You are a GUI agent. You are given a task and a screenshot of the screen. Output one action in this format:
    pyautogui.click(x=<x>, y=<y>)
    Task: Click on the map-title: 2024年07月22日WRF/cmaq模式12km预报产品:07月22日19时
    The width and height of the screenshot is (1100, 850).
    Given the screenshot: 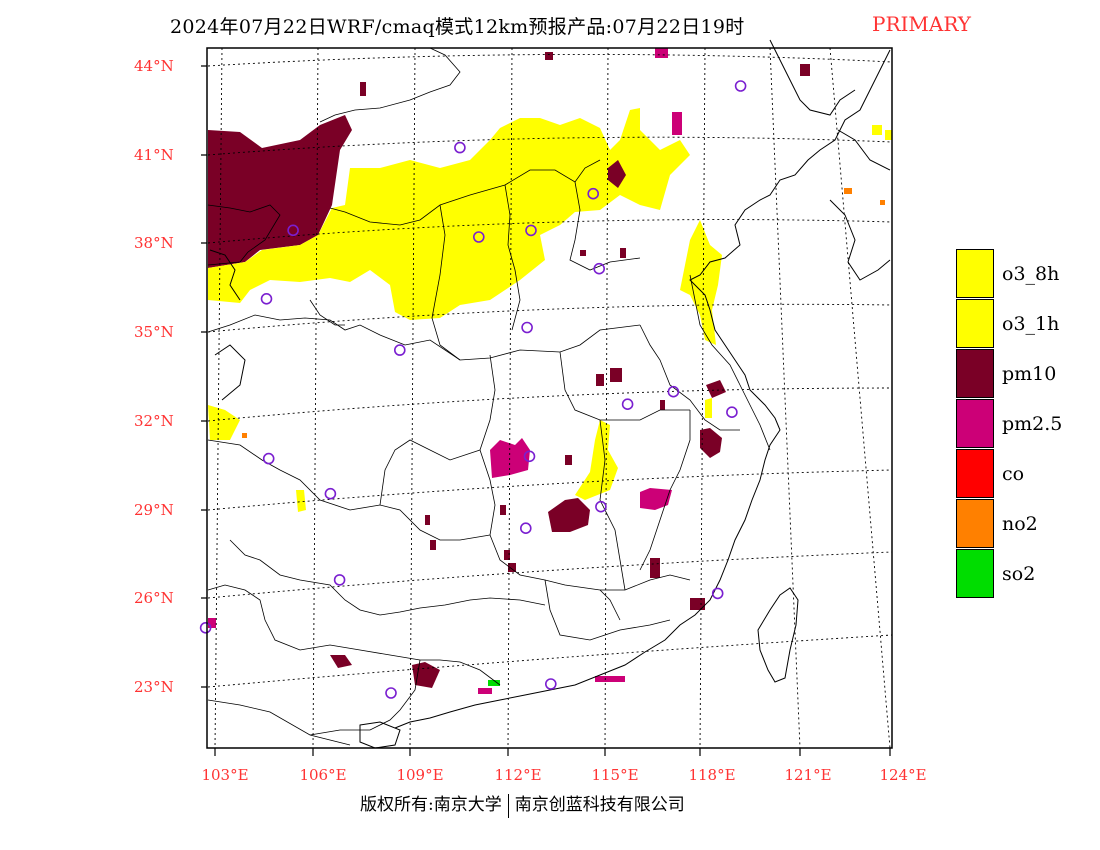 What is the action you would take?
    pyautogui.click(x=457, y=27)
    